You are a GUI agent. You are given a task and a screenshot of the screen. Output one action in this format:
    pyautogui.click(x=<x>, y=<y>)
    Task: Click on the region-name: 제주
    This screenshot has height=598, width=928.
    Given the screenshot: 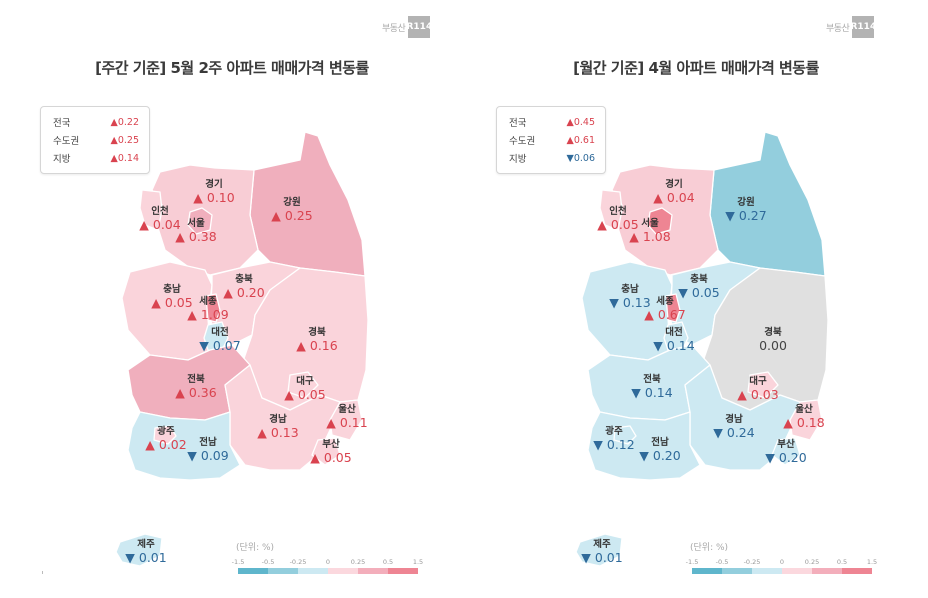 What is the action you would take?
    pyautogui.click(x=602, y=544)
    